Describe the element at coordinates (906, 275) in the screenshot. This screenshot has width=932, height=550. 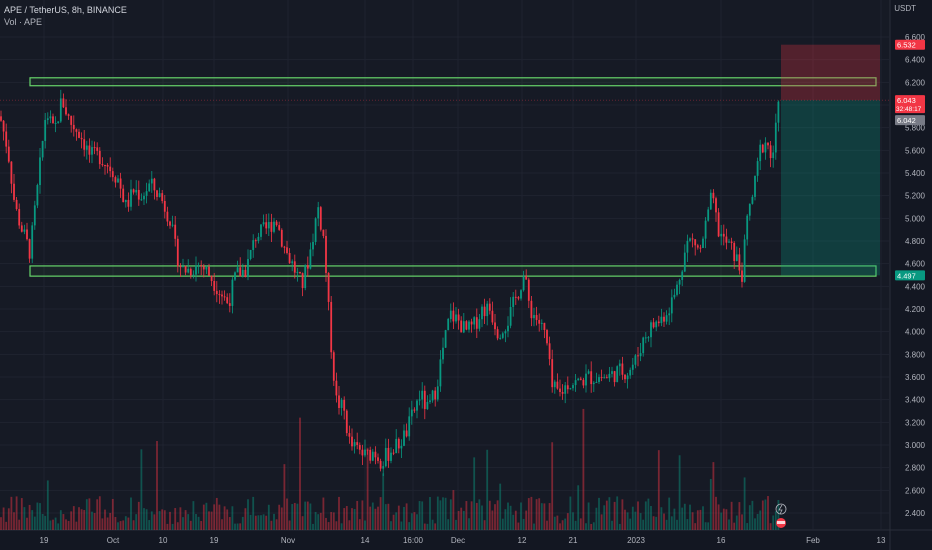
I see `price-tag-label: 4.497` at that location.